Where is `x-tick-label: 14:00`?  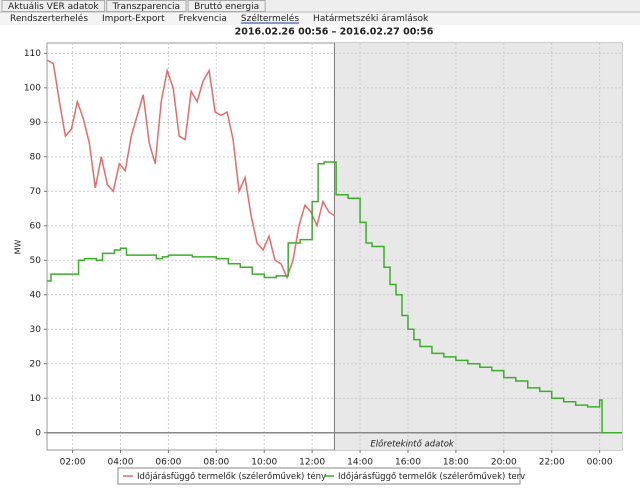
x-tick-label: 14:00 is located at coordinates (360, 463).